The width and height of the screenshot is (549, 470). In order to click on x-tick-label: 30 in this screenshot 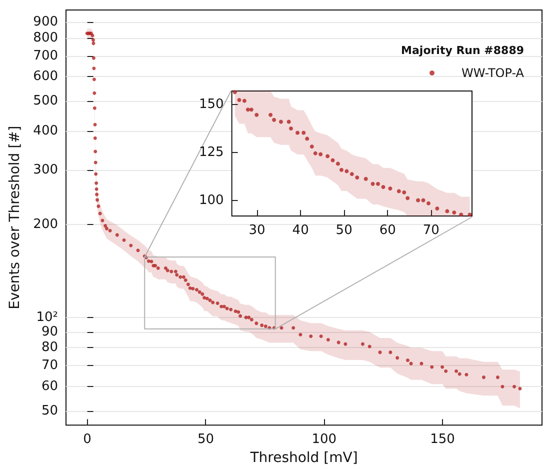, I will do `click(257, 230)`.